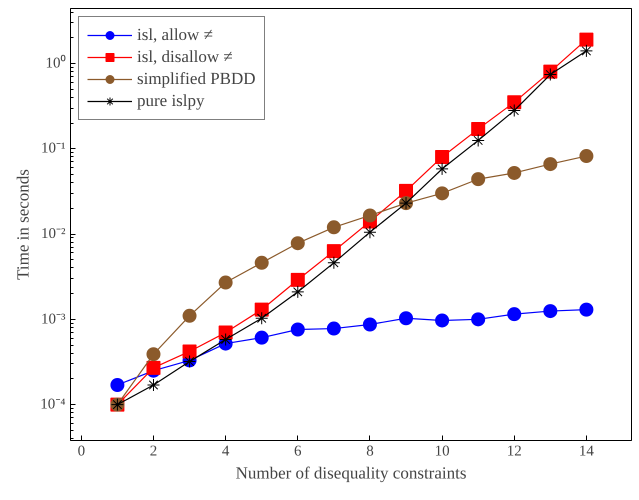 This screenshot has height=500, width=639. I want to click on x-tick-label: 8, so click(370, 452).